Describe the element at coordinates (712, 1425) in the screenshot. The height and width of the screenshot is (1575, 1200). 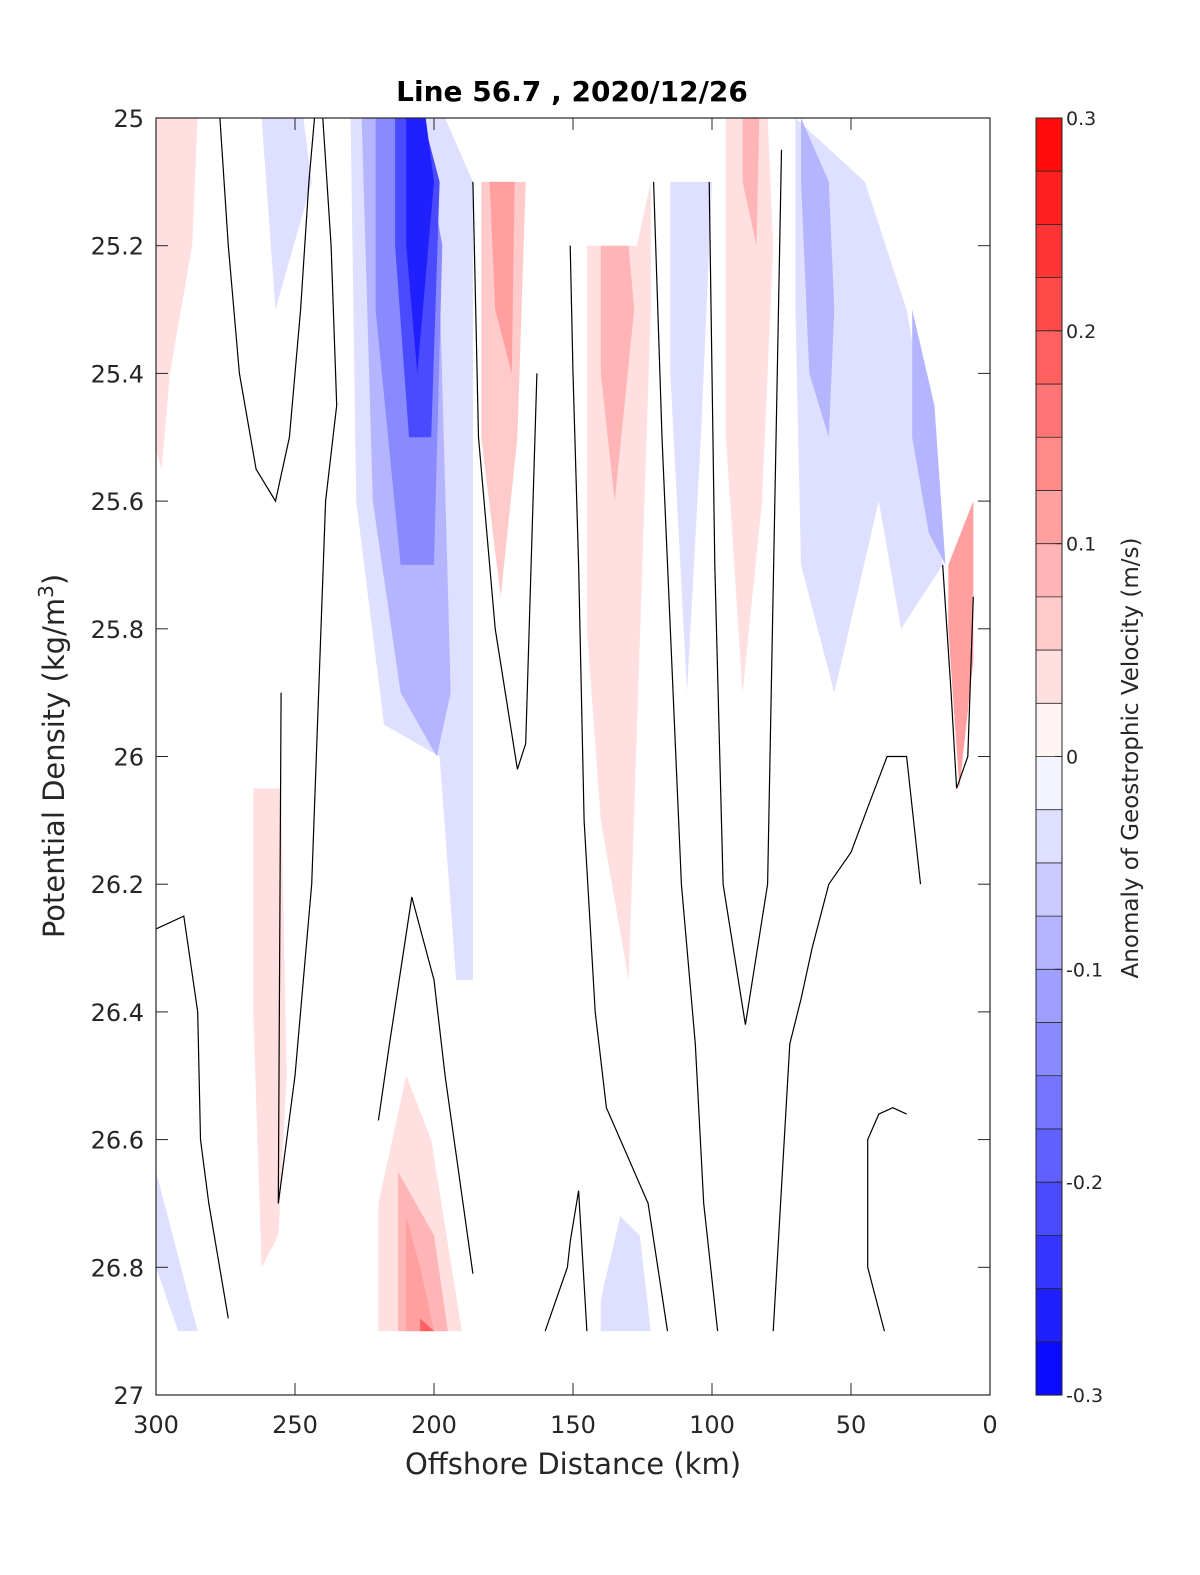
I see `x-tick-label: 100` at that location.